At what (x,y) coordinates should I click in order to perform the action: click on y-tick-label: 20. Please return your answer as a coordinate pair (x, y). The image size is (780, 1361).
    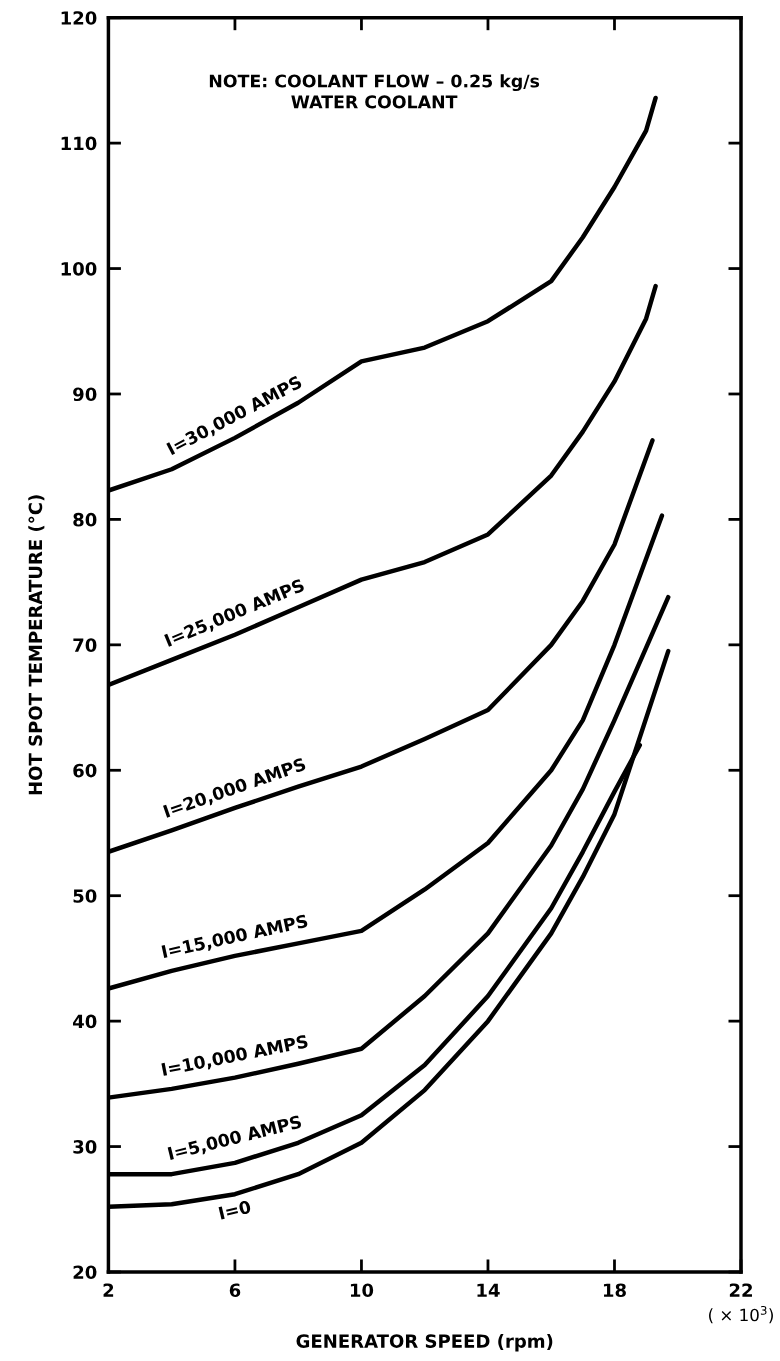
    Looking at the image, I should click on (85, 1272).